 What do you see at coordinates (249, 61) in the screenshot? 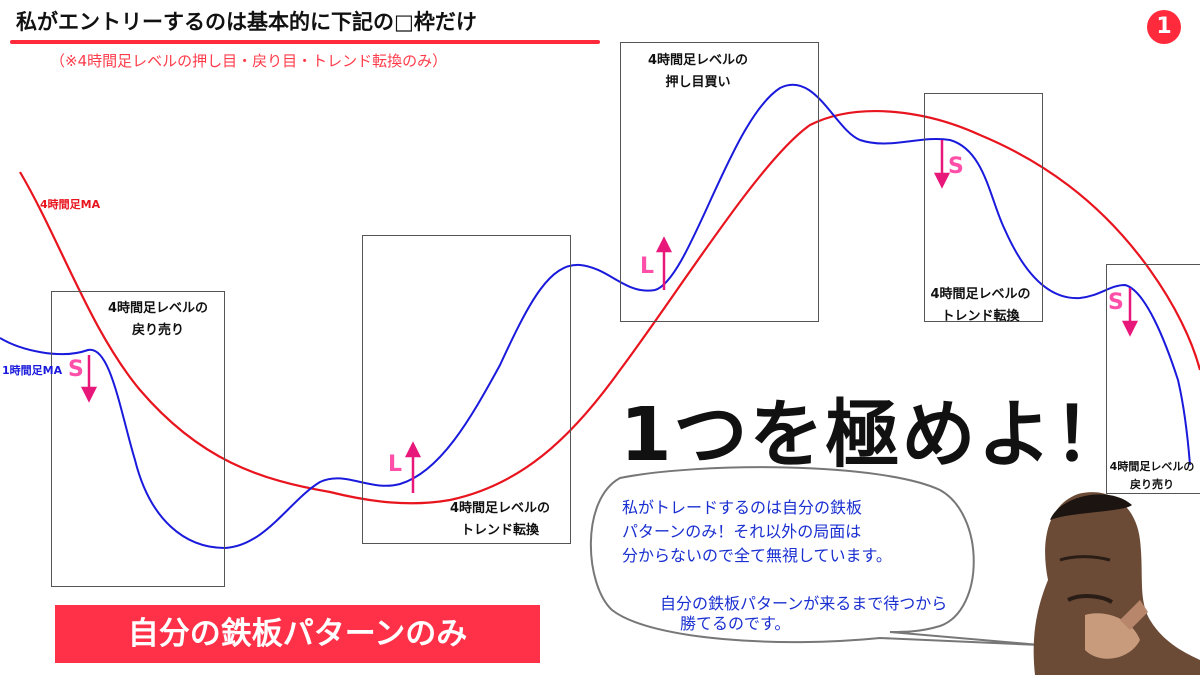
I see `page-subtitle: （※4時間足レベルの押し目・戻り目・トレンド転換のみ）` at bounding box center [249, 61].